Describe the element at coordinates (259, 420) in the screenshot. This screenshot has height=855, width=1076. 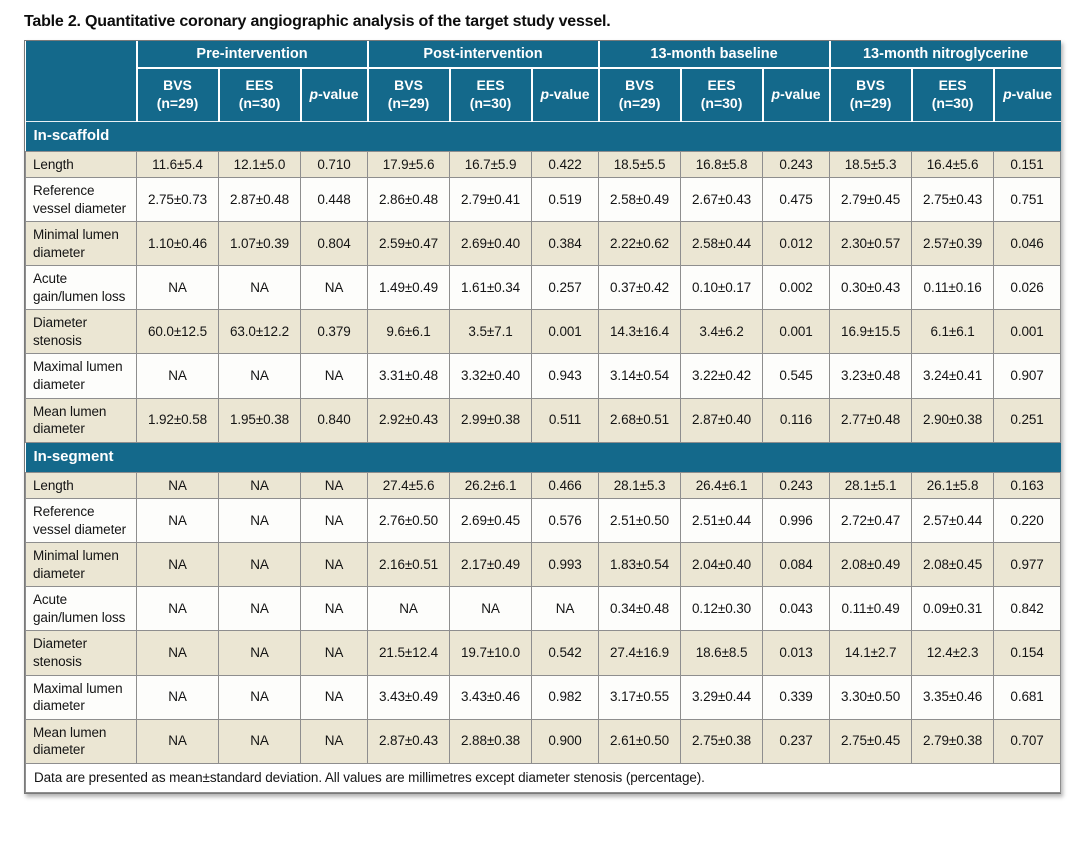
I see `data-cell: 1.95±0.38` at that location.